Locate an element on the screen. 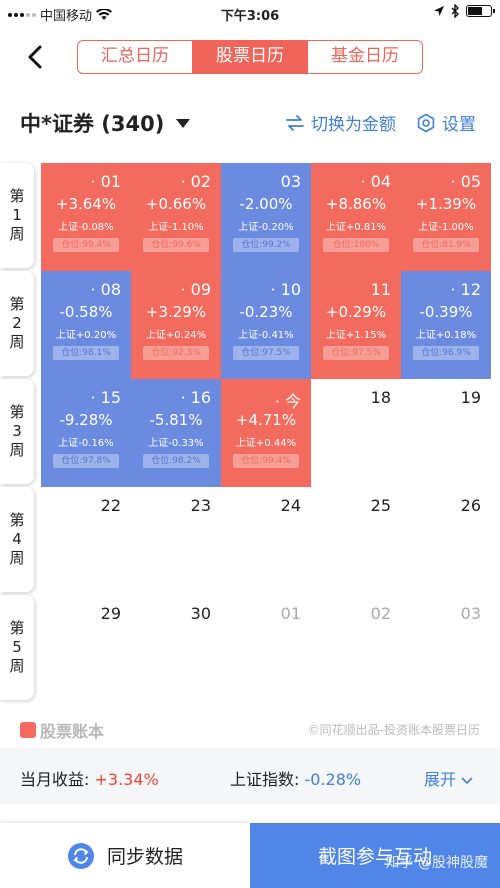 This screenshot has height=888, width=500. day-date: 11 is located at coordinates (380, 289).